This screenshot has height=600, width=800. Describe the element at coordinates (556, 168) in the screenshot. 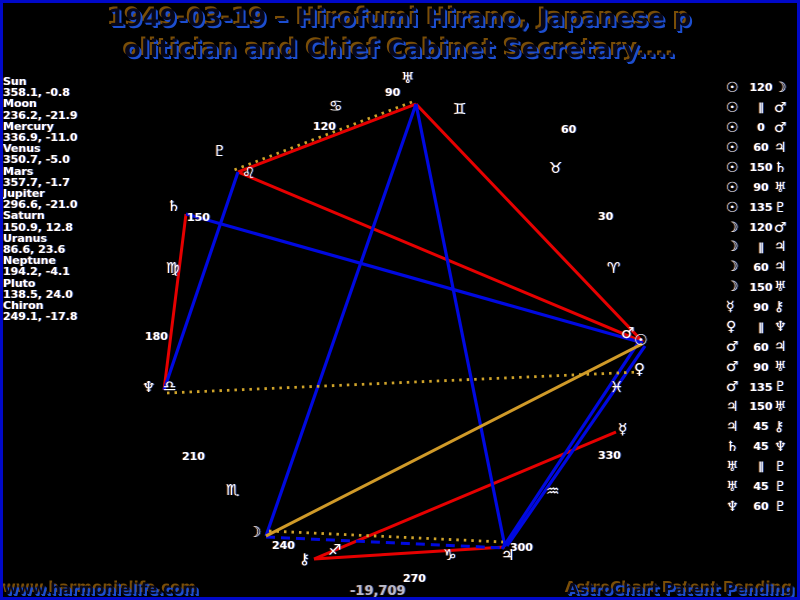

I see `zodiac-glyph-taurus: ♉` at that location.